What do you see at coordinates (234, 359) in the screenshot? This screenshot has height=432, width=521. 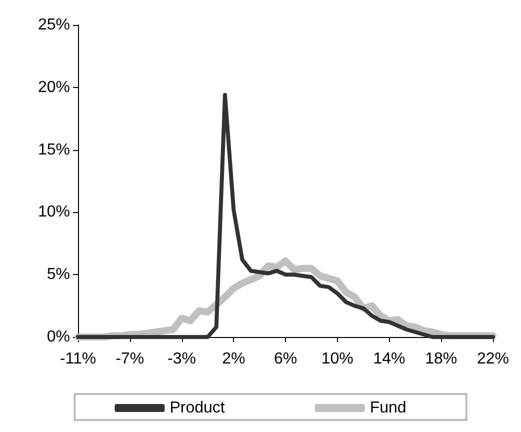 I see `x-tick-label: 2%` at bounding box center [234, 359].